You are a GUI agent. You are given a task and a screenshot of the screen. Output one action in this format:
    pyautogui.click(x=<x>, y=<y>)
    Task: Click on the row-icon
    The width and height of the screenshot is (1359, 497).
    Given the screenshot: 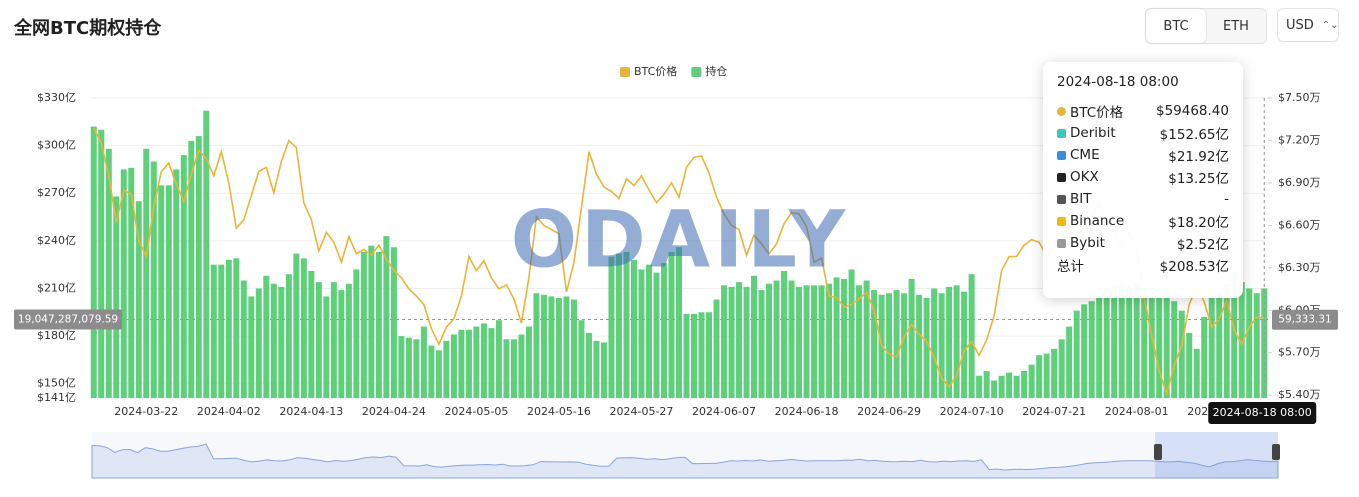 What is the action you would take?
    pyautogui.click(x=1061, y=111)
    